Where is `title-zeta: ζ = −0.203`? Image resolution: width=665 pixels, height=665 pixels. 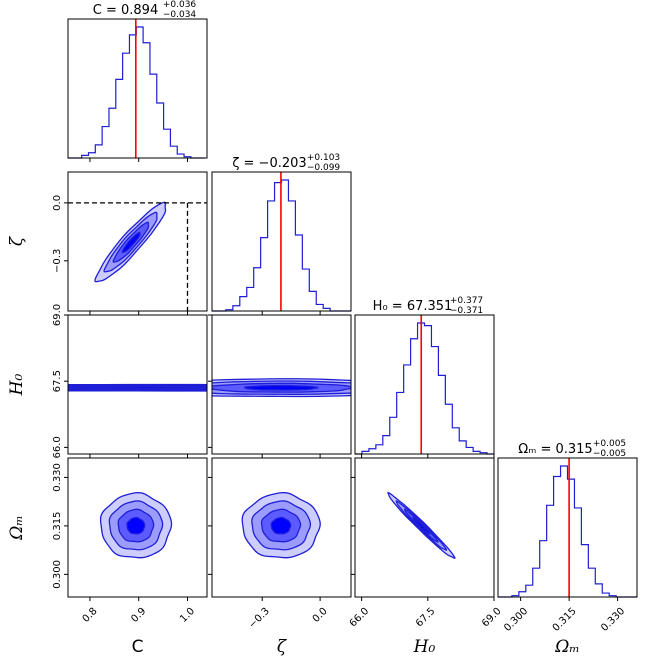
title-zeta: ζ = −0.203 is located at coordinates (269, 163).